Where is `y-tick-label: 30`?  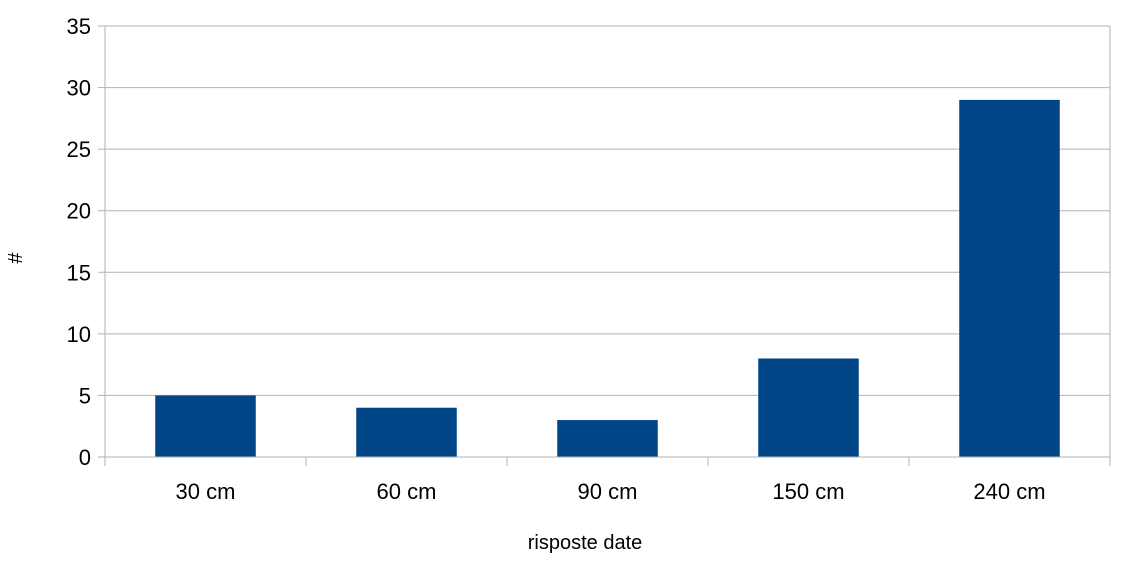 y-tick-label: 30 is located at coordinates (79, 88).